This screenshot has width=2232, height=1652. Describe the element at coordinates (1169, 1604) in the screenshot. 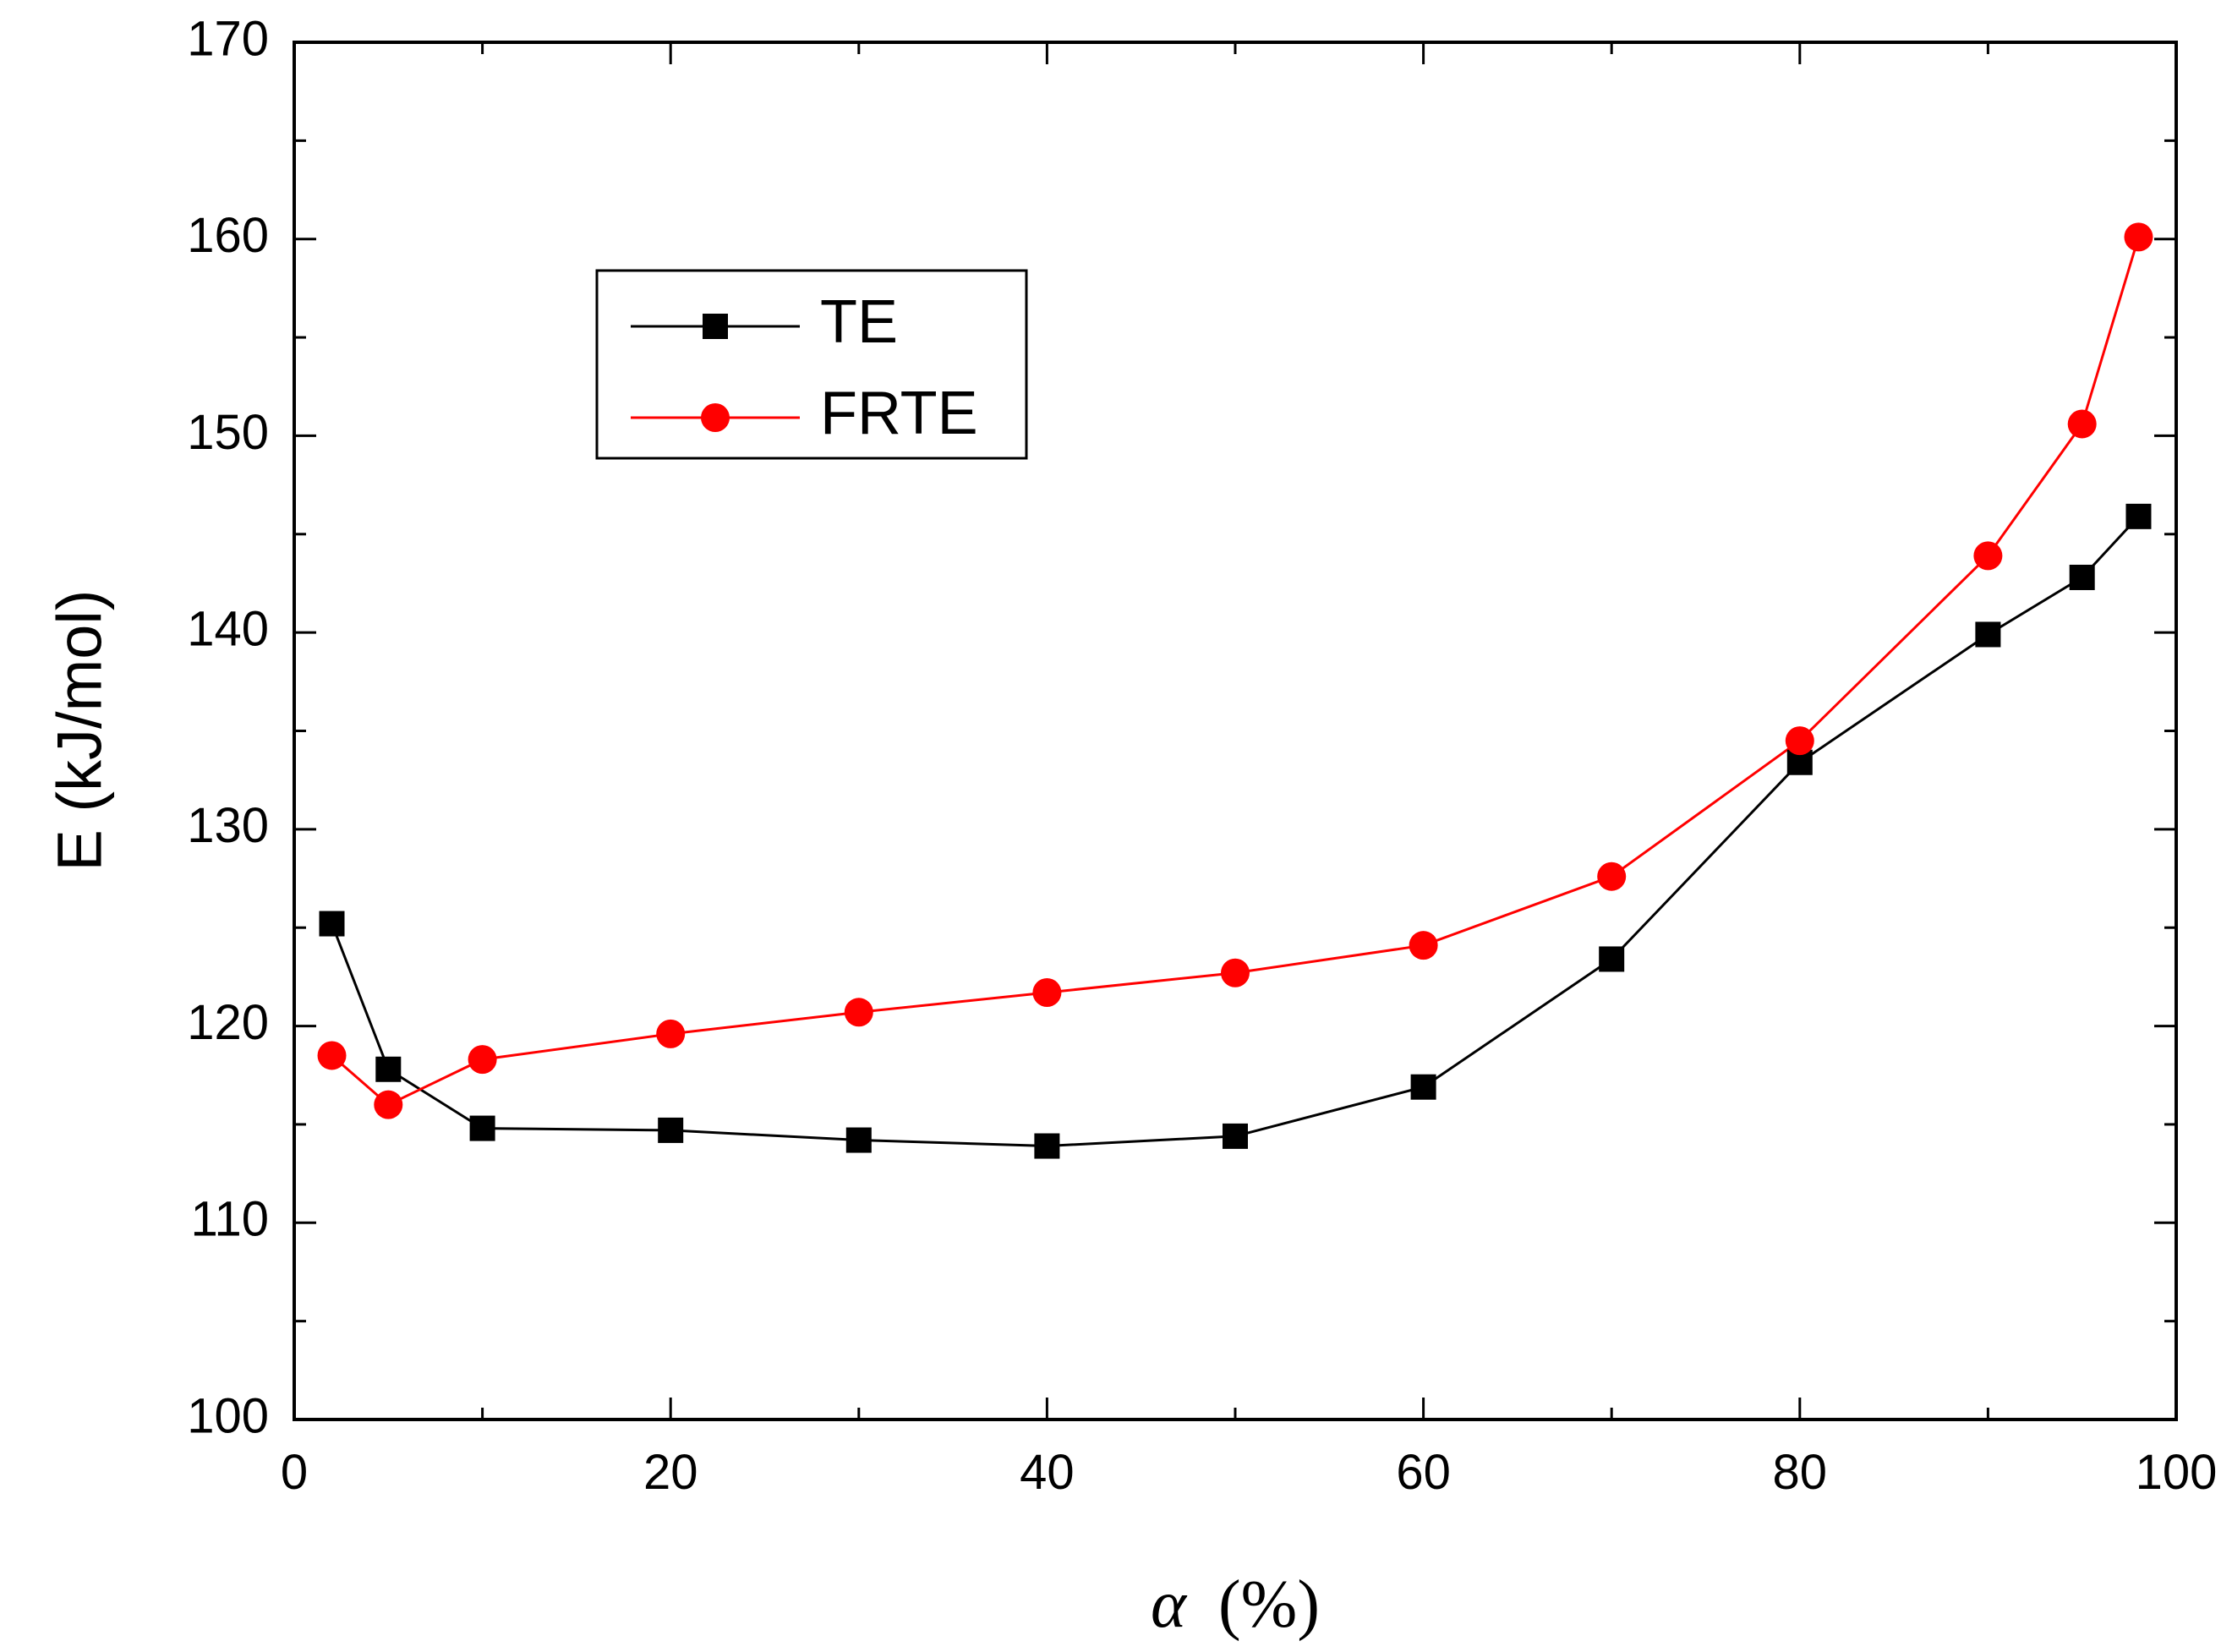

I see `x-axis-symbol: α` at that location.